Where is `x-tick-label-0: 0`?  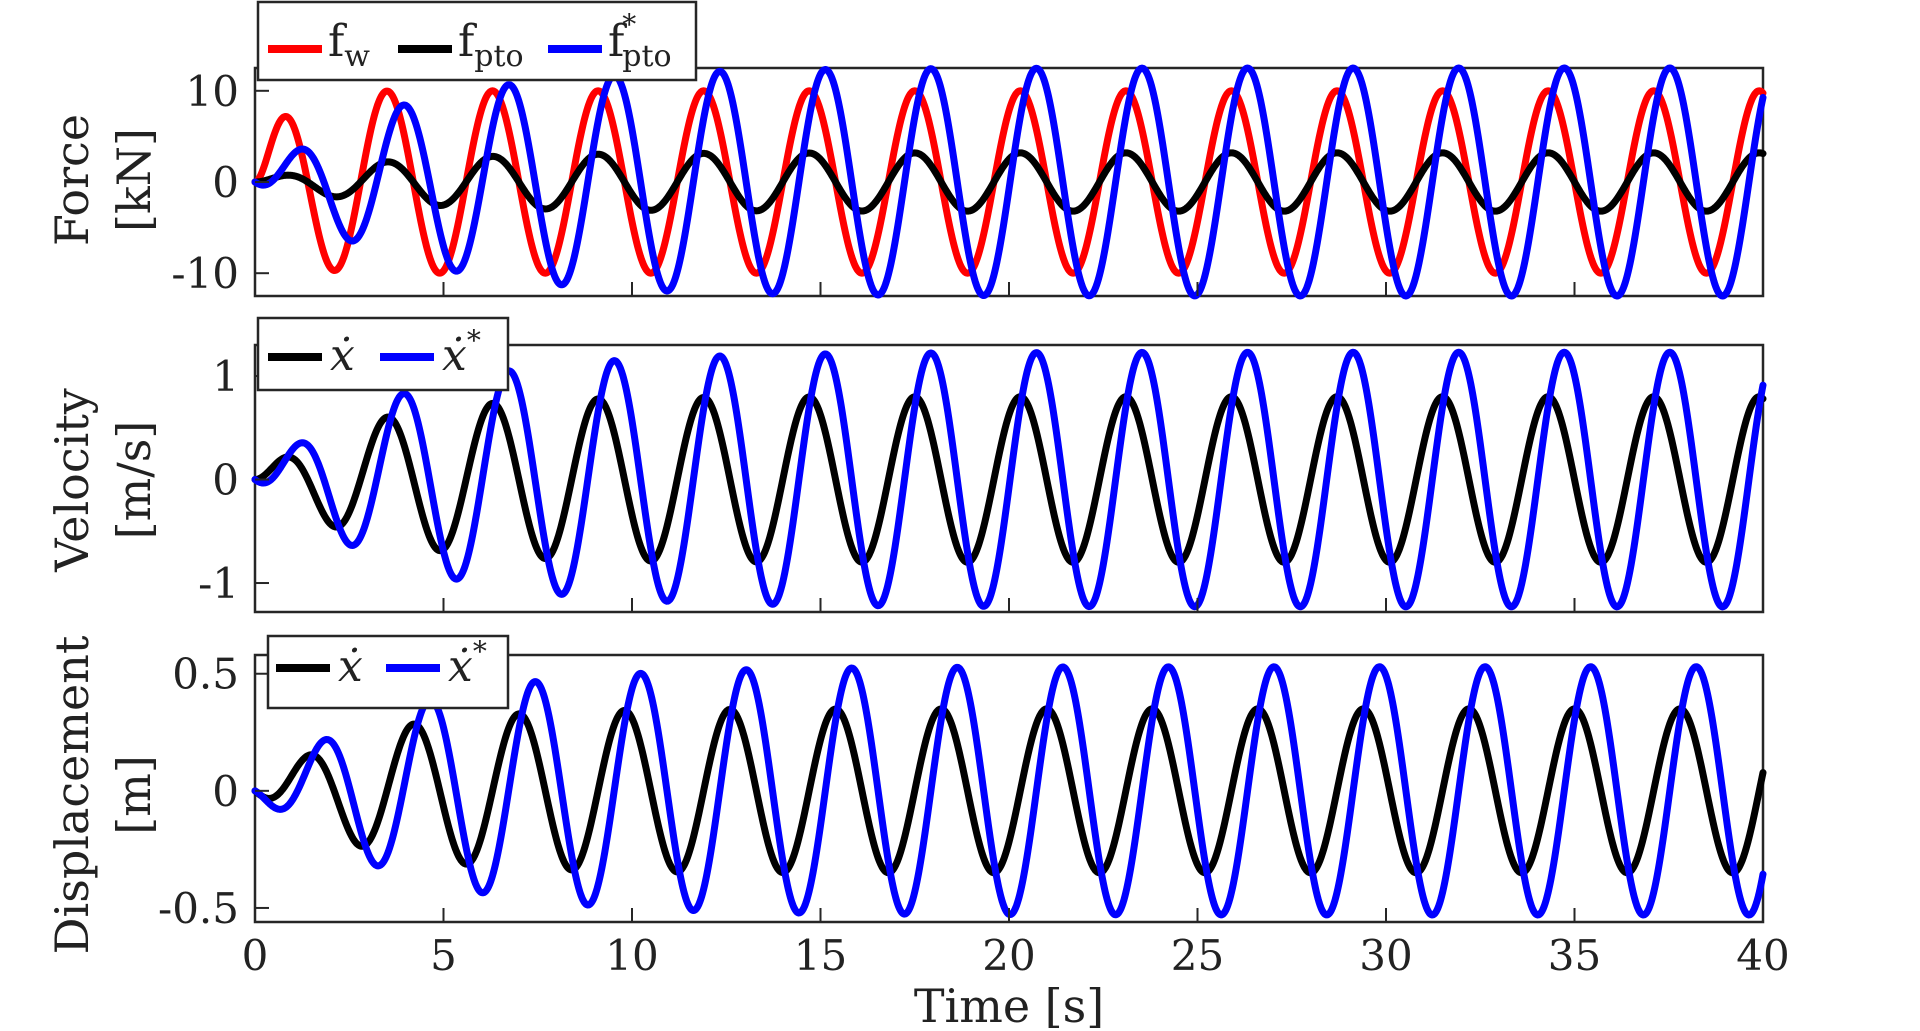 x-tick-label-0: 0 is located at coordinates (255, 955).